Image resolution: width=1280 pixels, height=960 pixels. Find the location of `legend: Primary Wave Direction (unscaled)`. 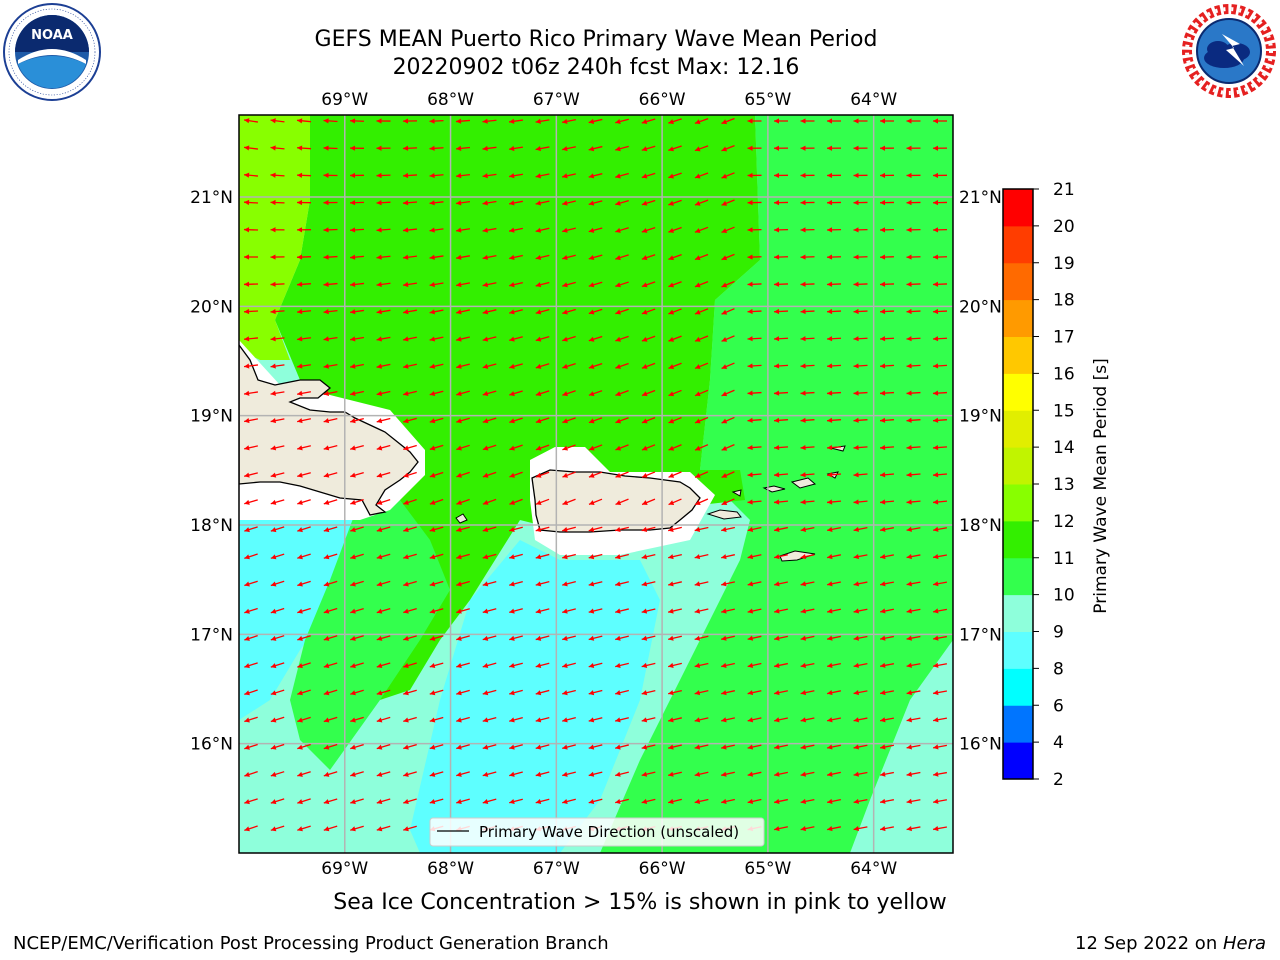

legend: Primary Wave Direction (unscaled) is located at coordinates (597, 832).